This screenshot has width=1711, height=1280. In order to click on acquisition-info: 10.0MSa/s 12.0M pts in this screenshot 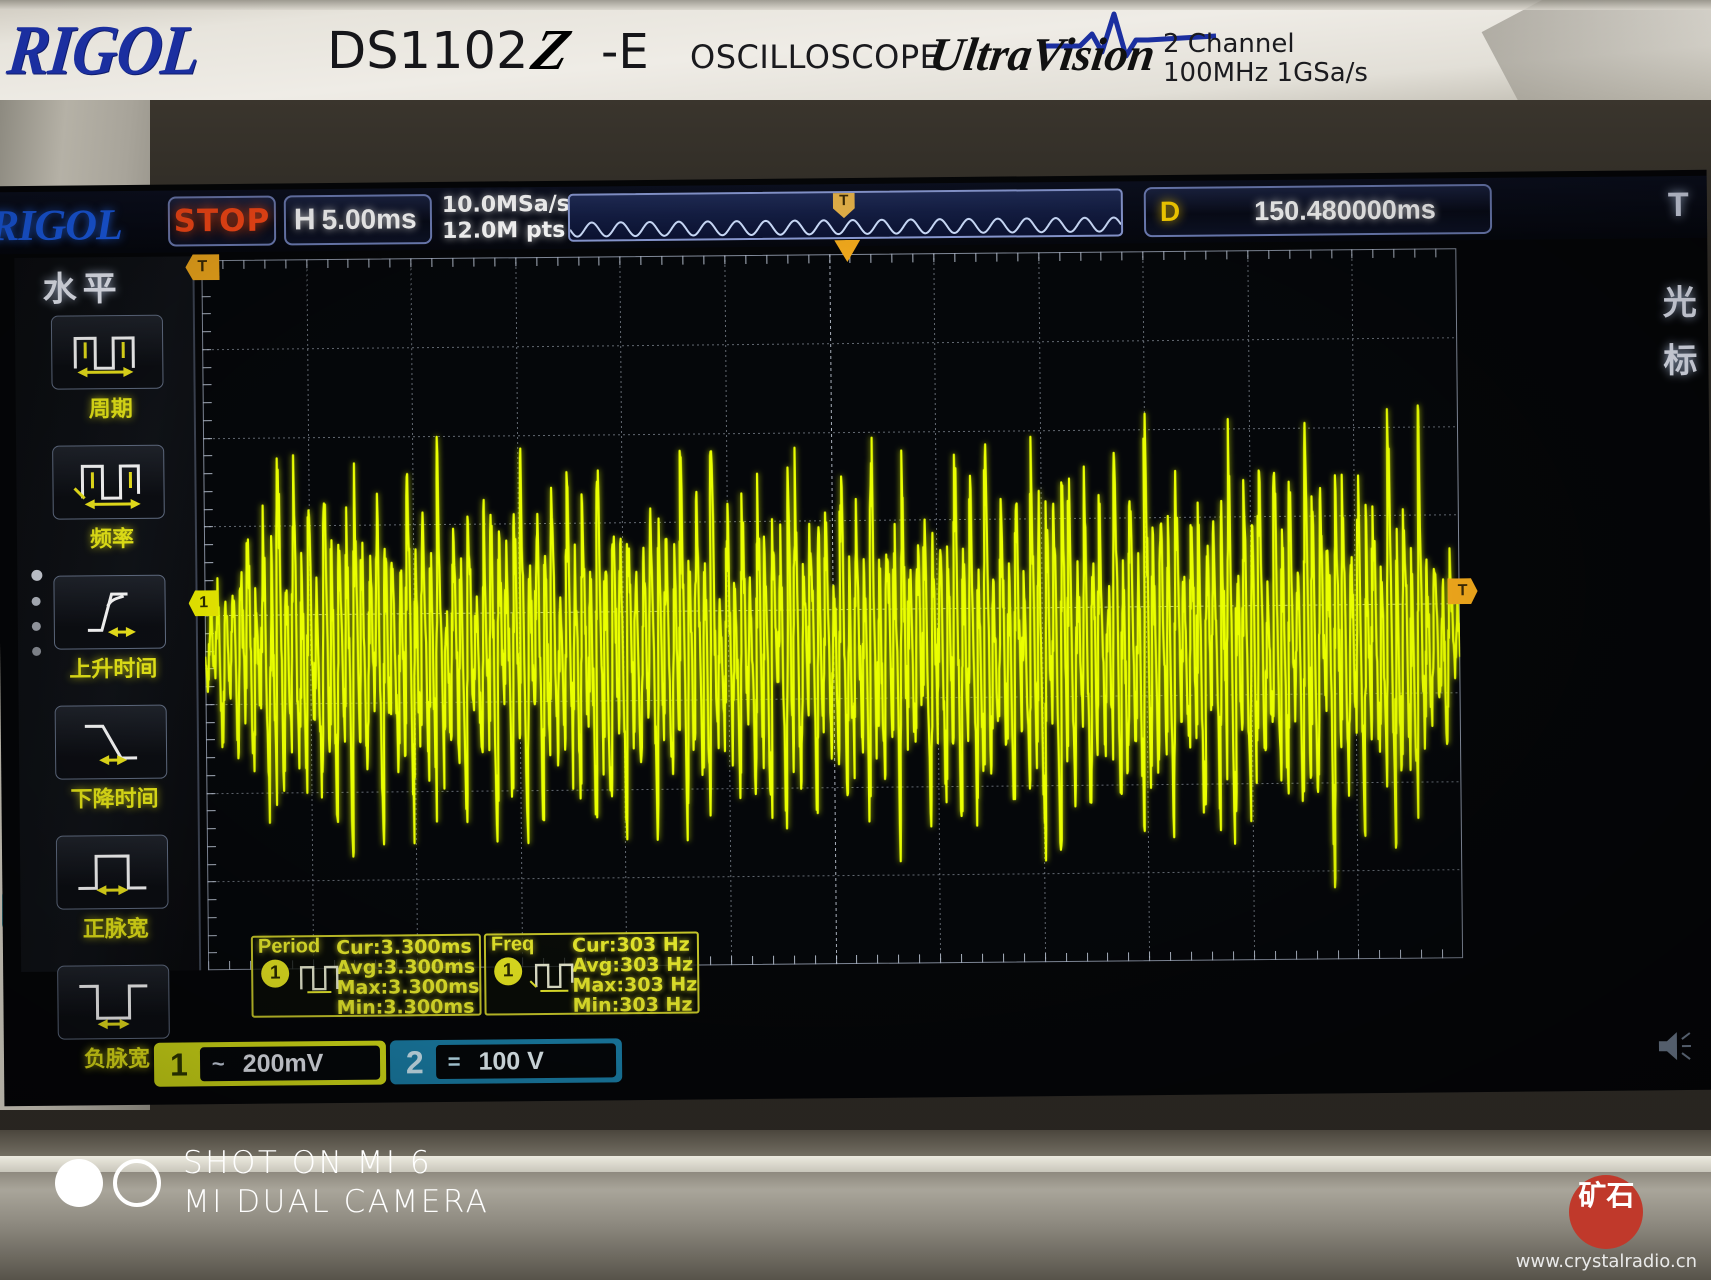, I will do `click(507, 218)`.